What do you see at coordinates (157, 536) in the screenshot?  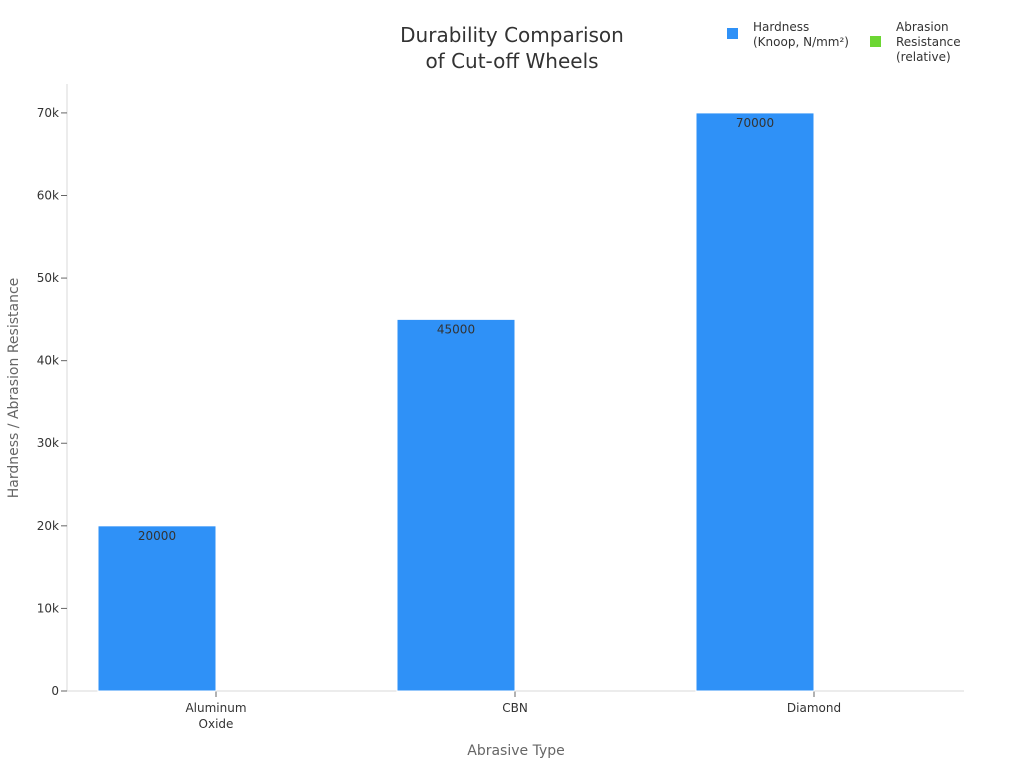 I see `bar-data-label: 20000` at bounding box center [157, 536].